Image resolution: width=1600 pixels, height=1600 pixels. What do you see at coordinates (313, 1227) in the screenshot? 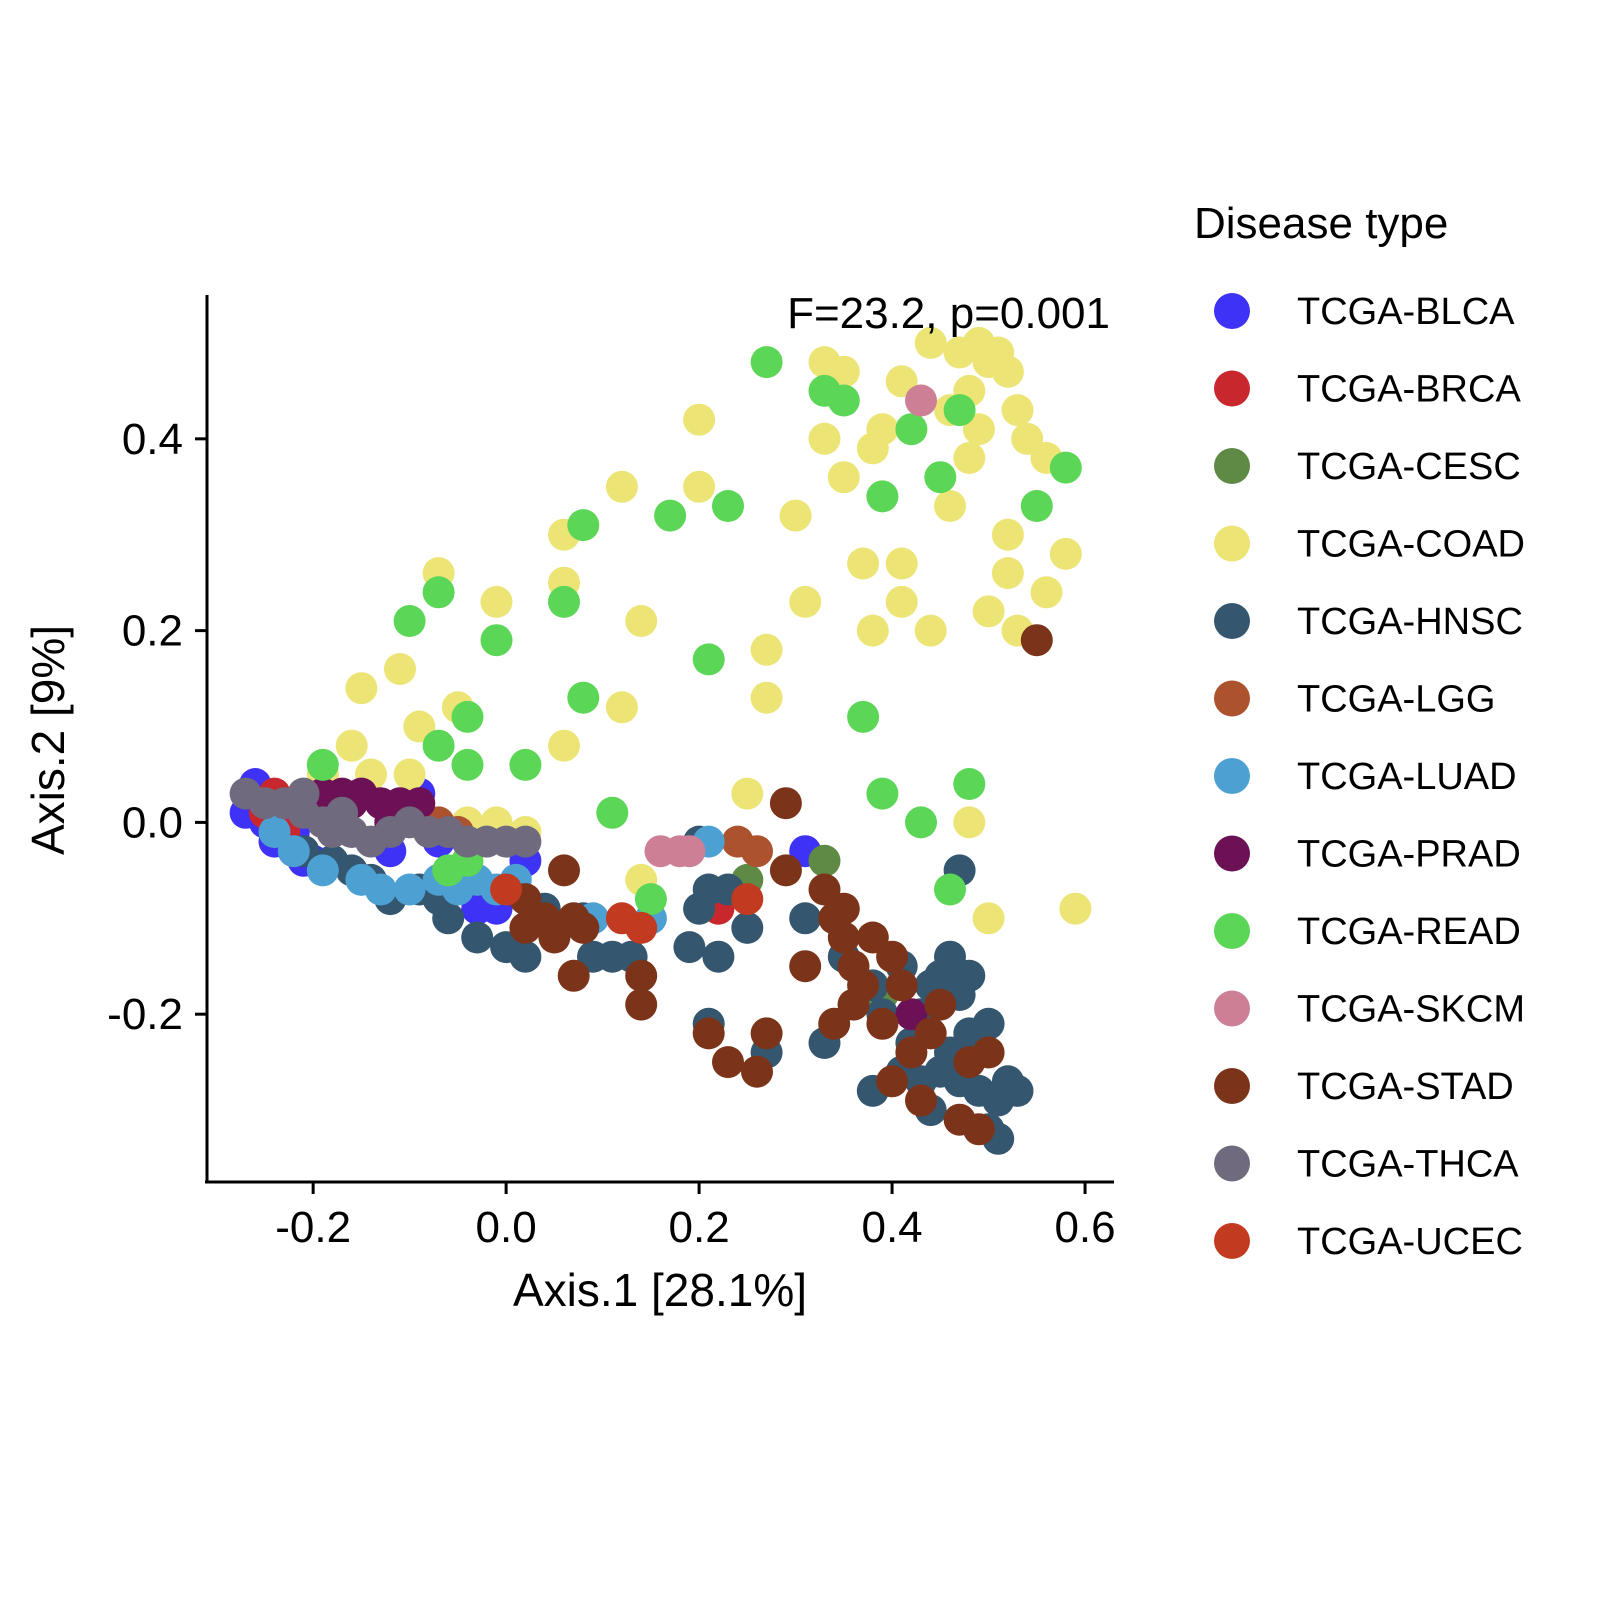
I see `x-tick-label-0: -0.2` at bounding box center [313, 1227].